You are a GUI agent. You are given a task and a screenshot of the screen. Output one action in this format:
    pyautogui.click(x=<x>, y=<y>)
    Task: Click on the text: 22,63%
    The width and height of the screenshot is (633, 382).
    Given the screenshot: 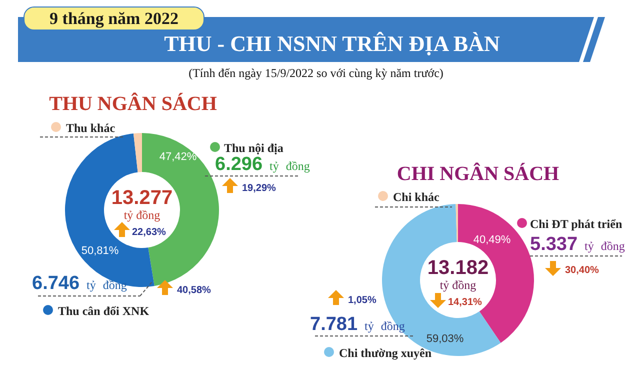 What is the action you would take?
    pyautogui.click(x=149, y=232)
    